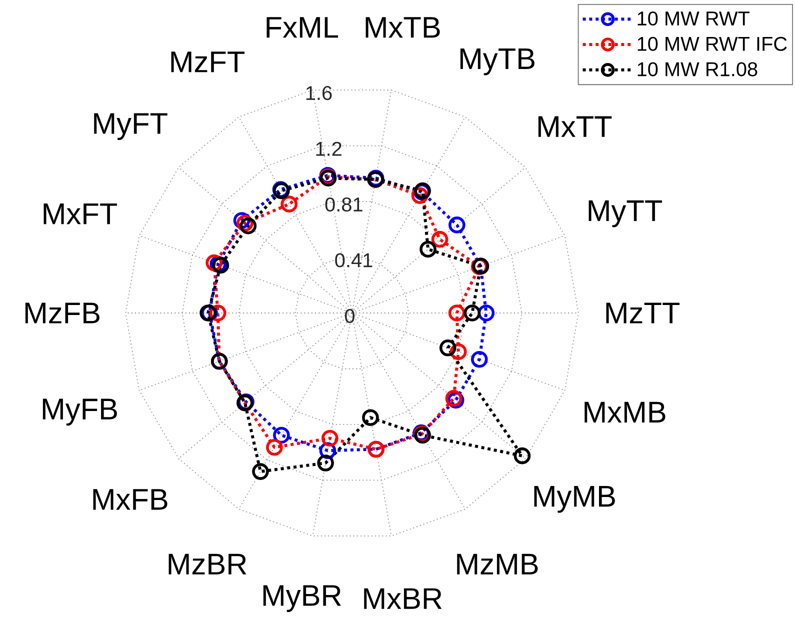  I want to click on spoke-label: MzFT, so click(208, 62).